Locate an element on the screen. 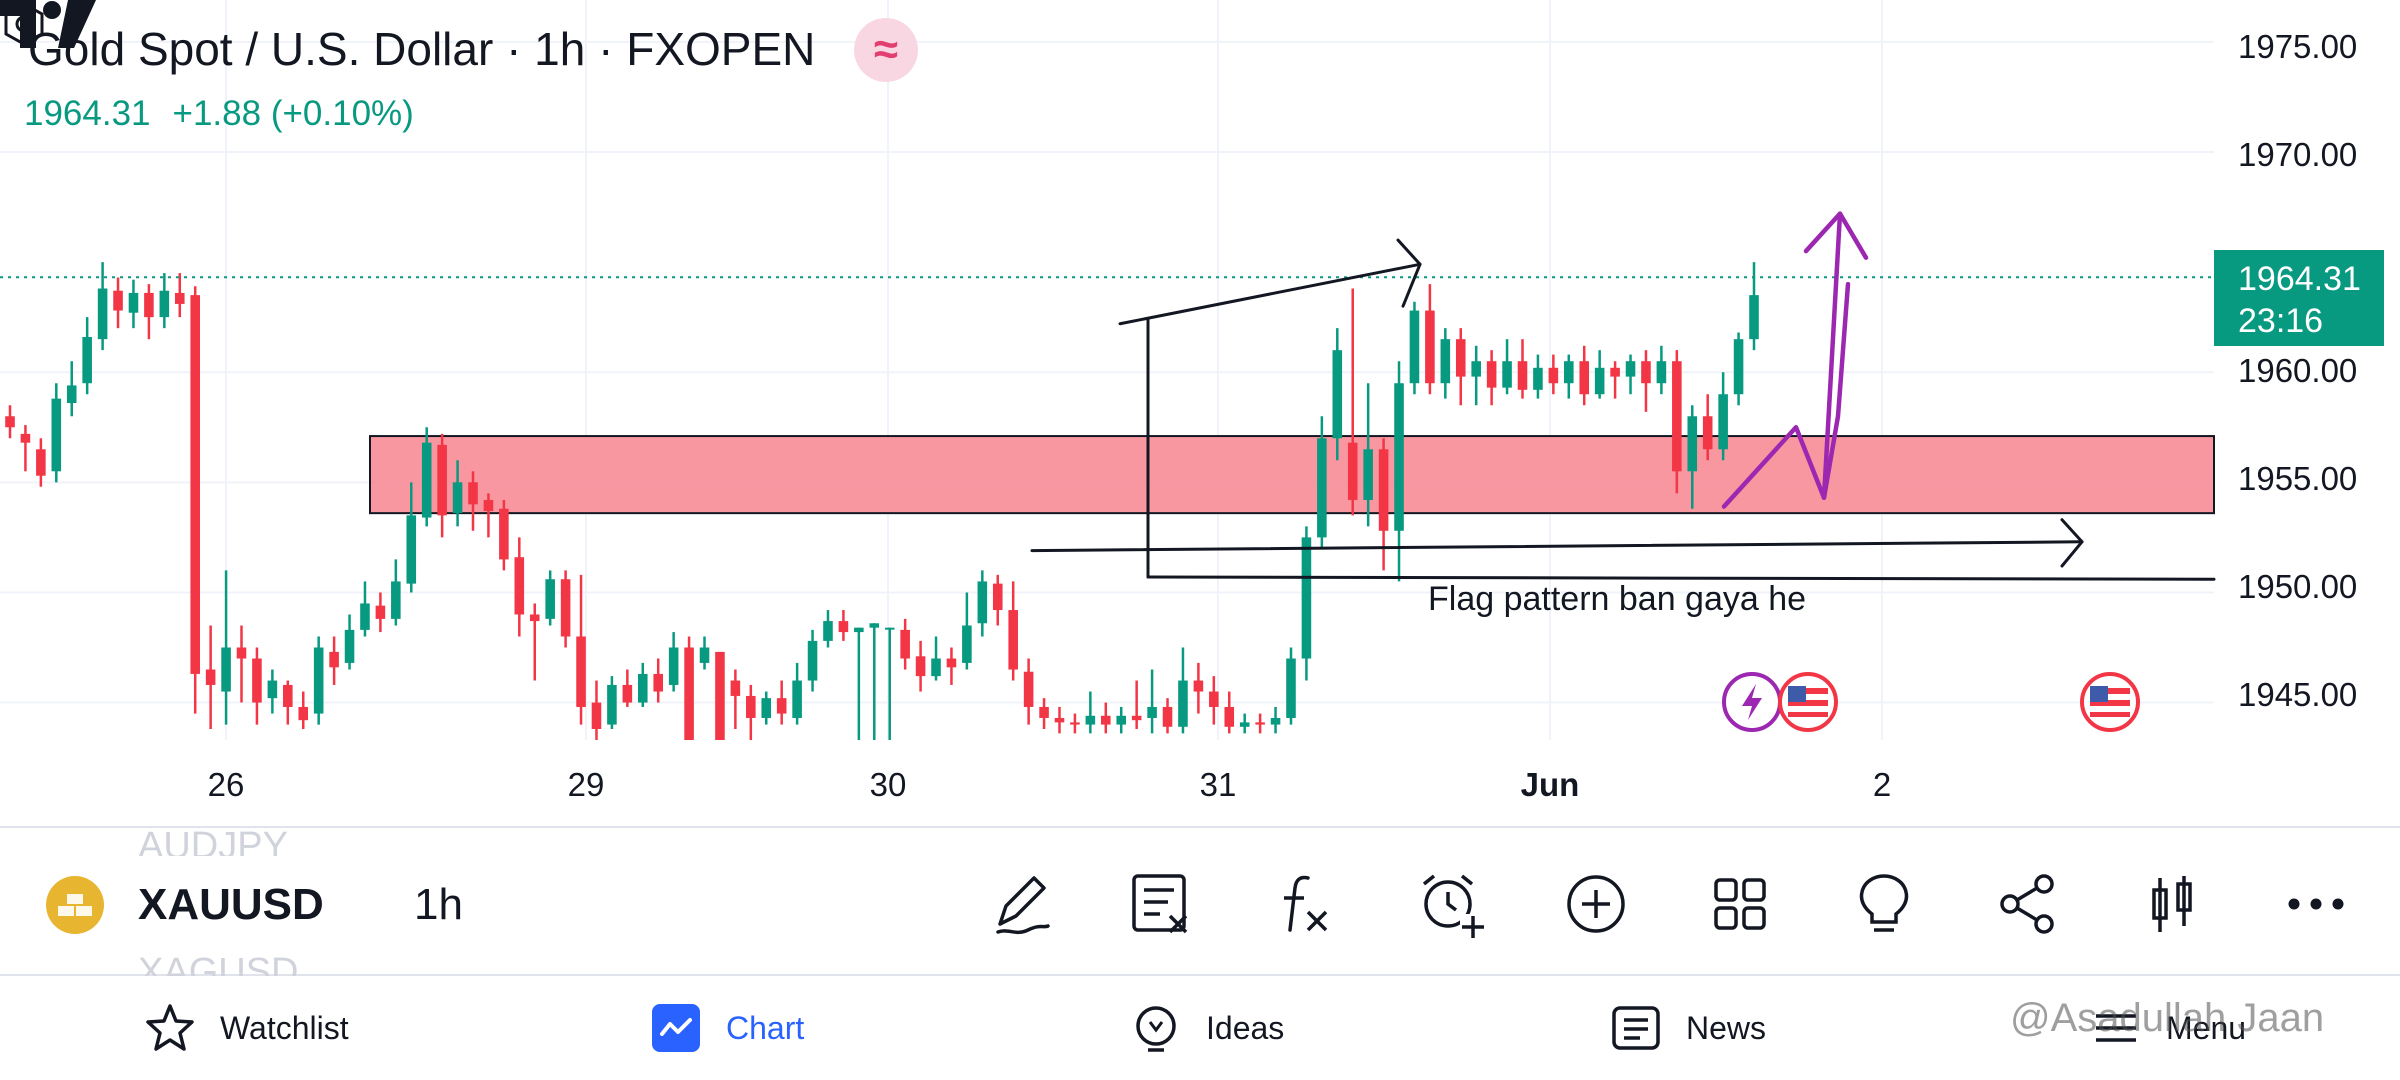  more-button is located at coordinates (2316, 904).